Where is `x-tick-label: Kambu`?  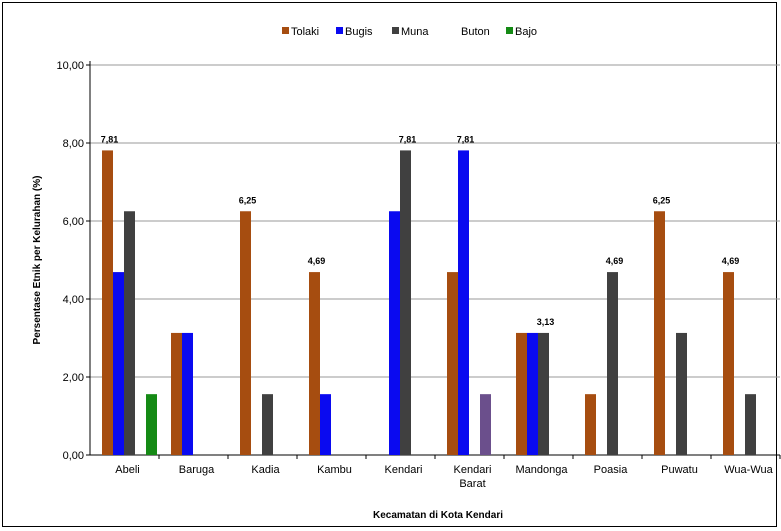
x-tick-label: Kambu is located at coordinates (334, 470).